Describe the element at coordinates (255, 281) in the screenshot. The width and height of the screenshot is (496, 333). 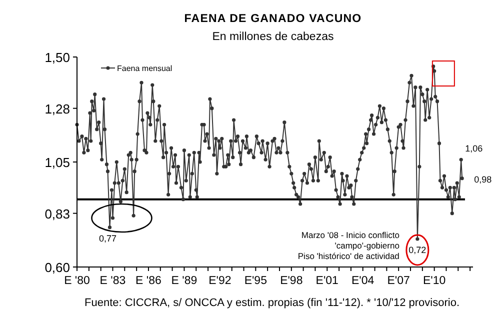
I see `x-tick-label: E'95` at that location.